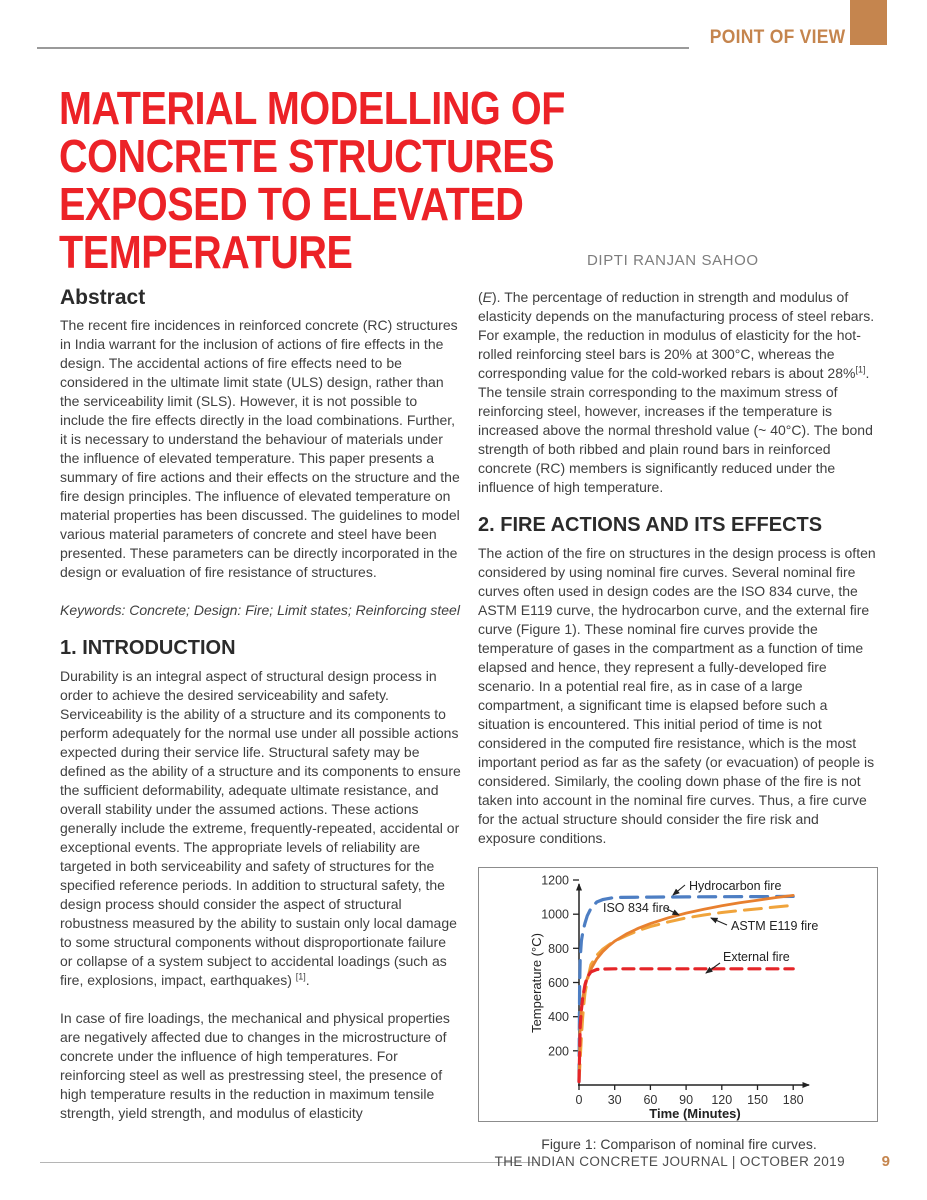 The height and width of the screenshot is (1200, 927). I want to click on header-rule, so click(363, 48).